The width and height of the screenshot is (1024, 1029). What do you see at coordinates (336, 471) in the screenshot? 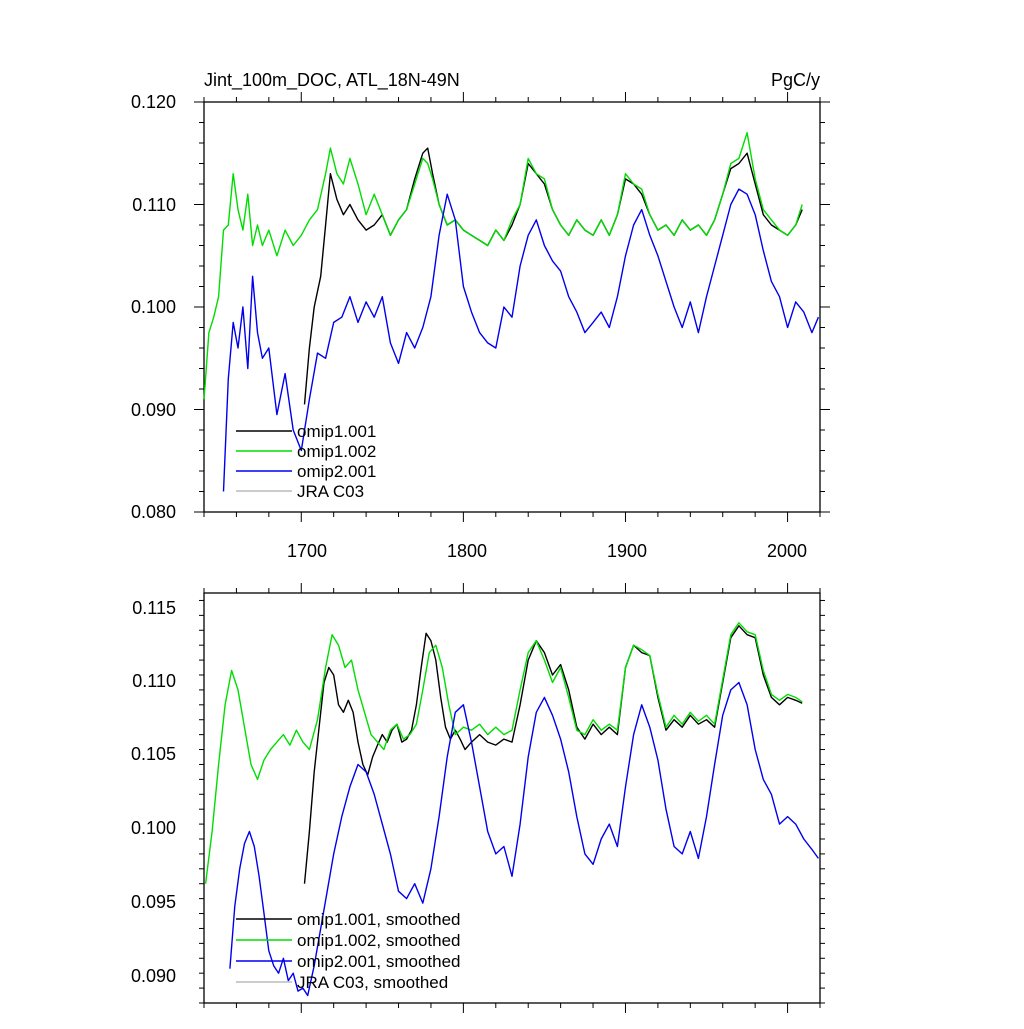
I see `legend-label: omip2.001` at bounding box center [336, 471].